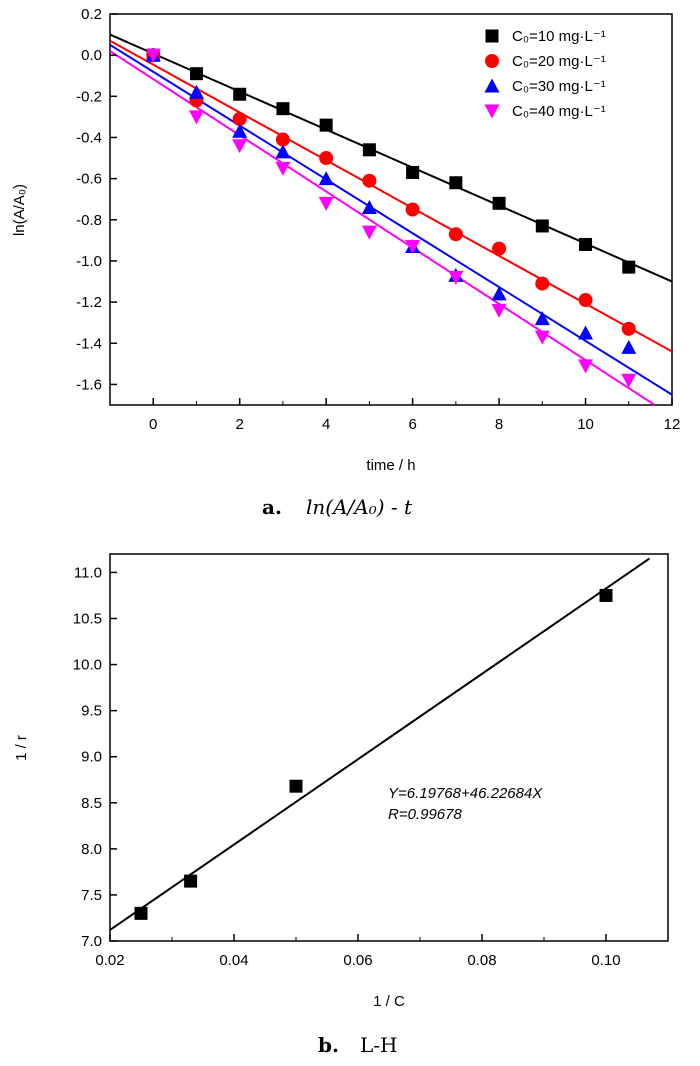 The image size is (700, 1066). I want to click on chart-a-y-tick-label: -1.0, so click(89, 261).